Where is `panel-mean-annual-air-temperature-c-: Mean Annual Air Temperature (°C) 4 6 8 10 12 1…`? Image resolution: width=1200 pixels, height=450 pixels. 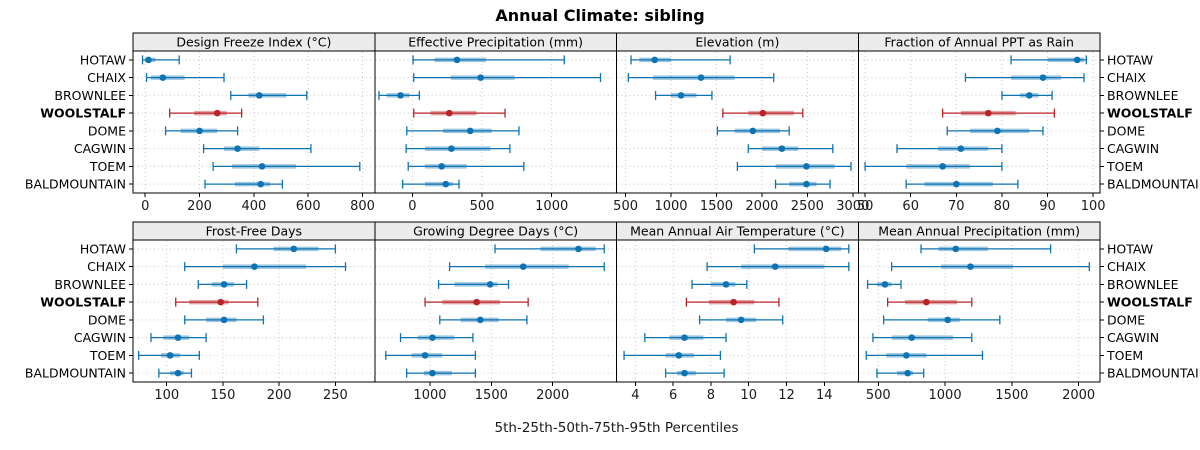 panel-mean-annual-air-temperature-c-: Mean Annual Air Temperature (°C) 4 6 8 10 12 1… is located at coordinates (737, 312).